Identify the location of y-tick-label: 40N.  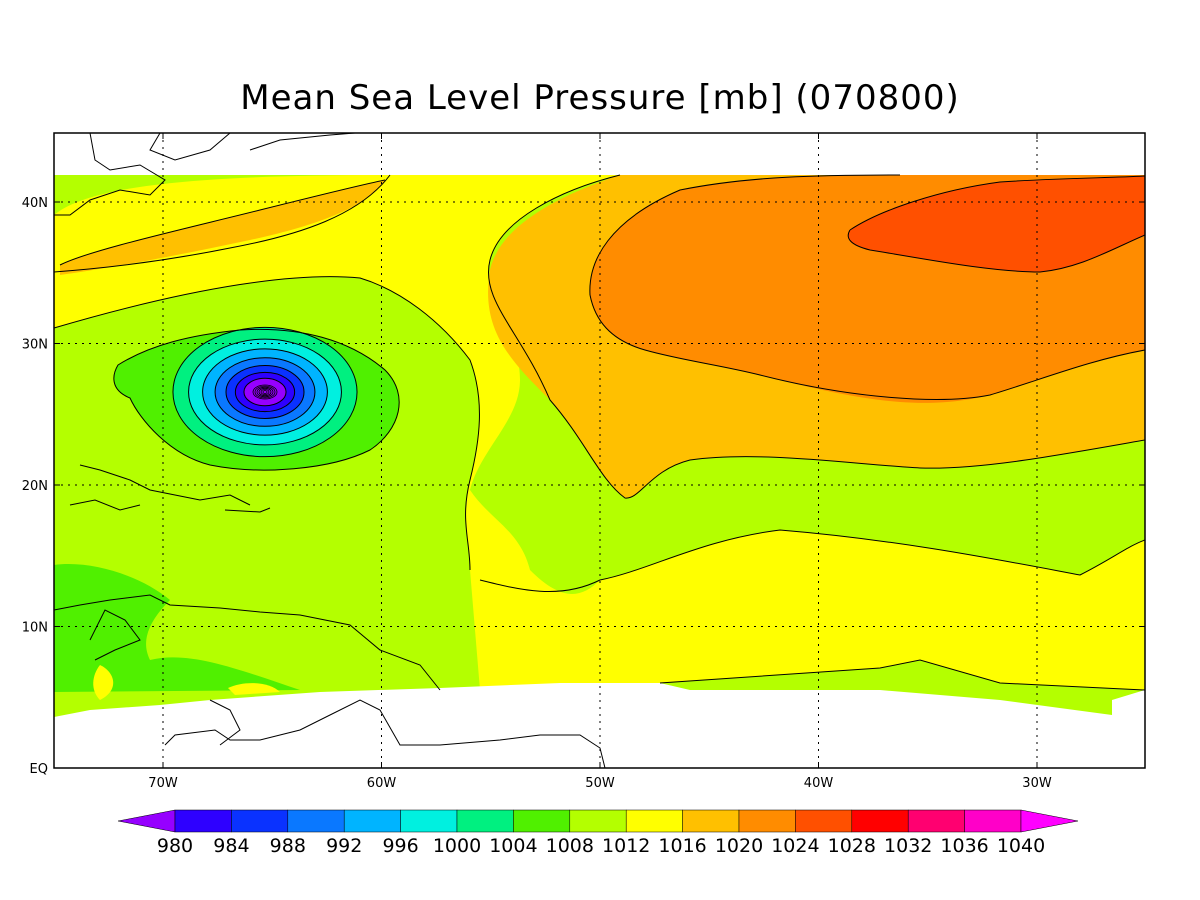
(35, 203).